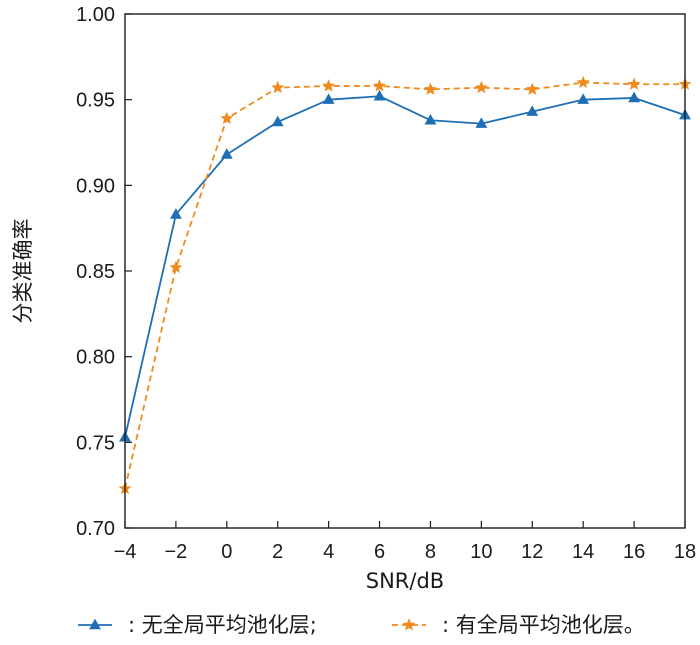  Describe the element at coordinates (95, 101) in the screenshot. I see `y-tick-label: 0.95` at that location.